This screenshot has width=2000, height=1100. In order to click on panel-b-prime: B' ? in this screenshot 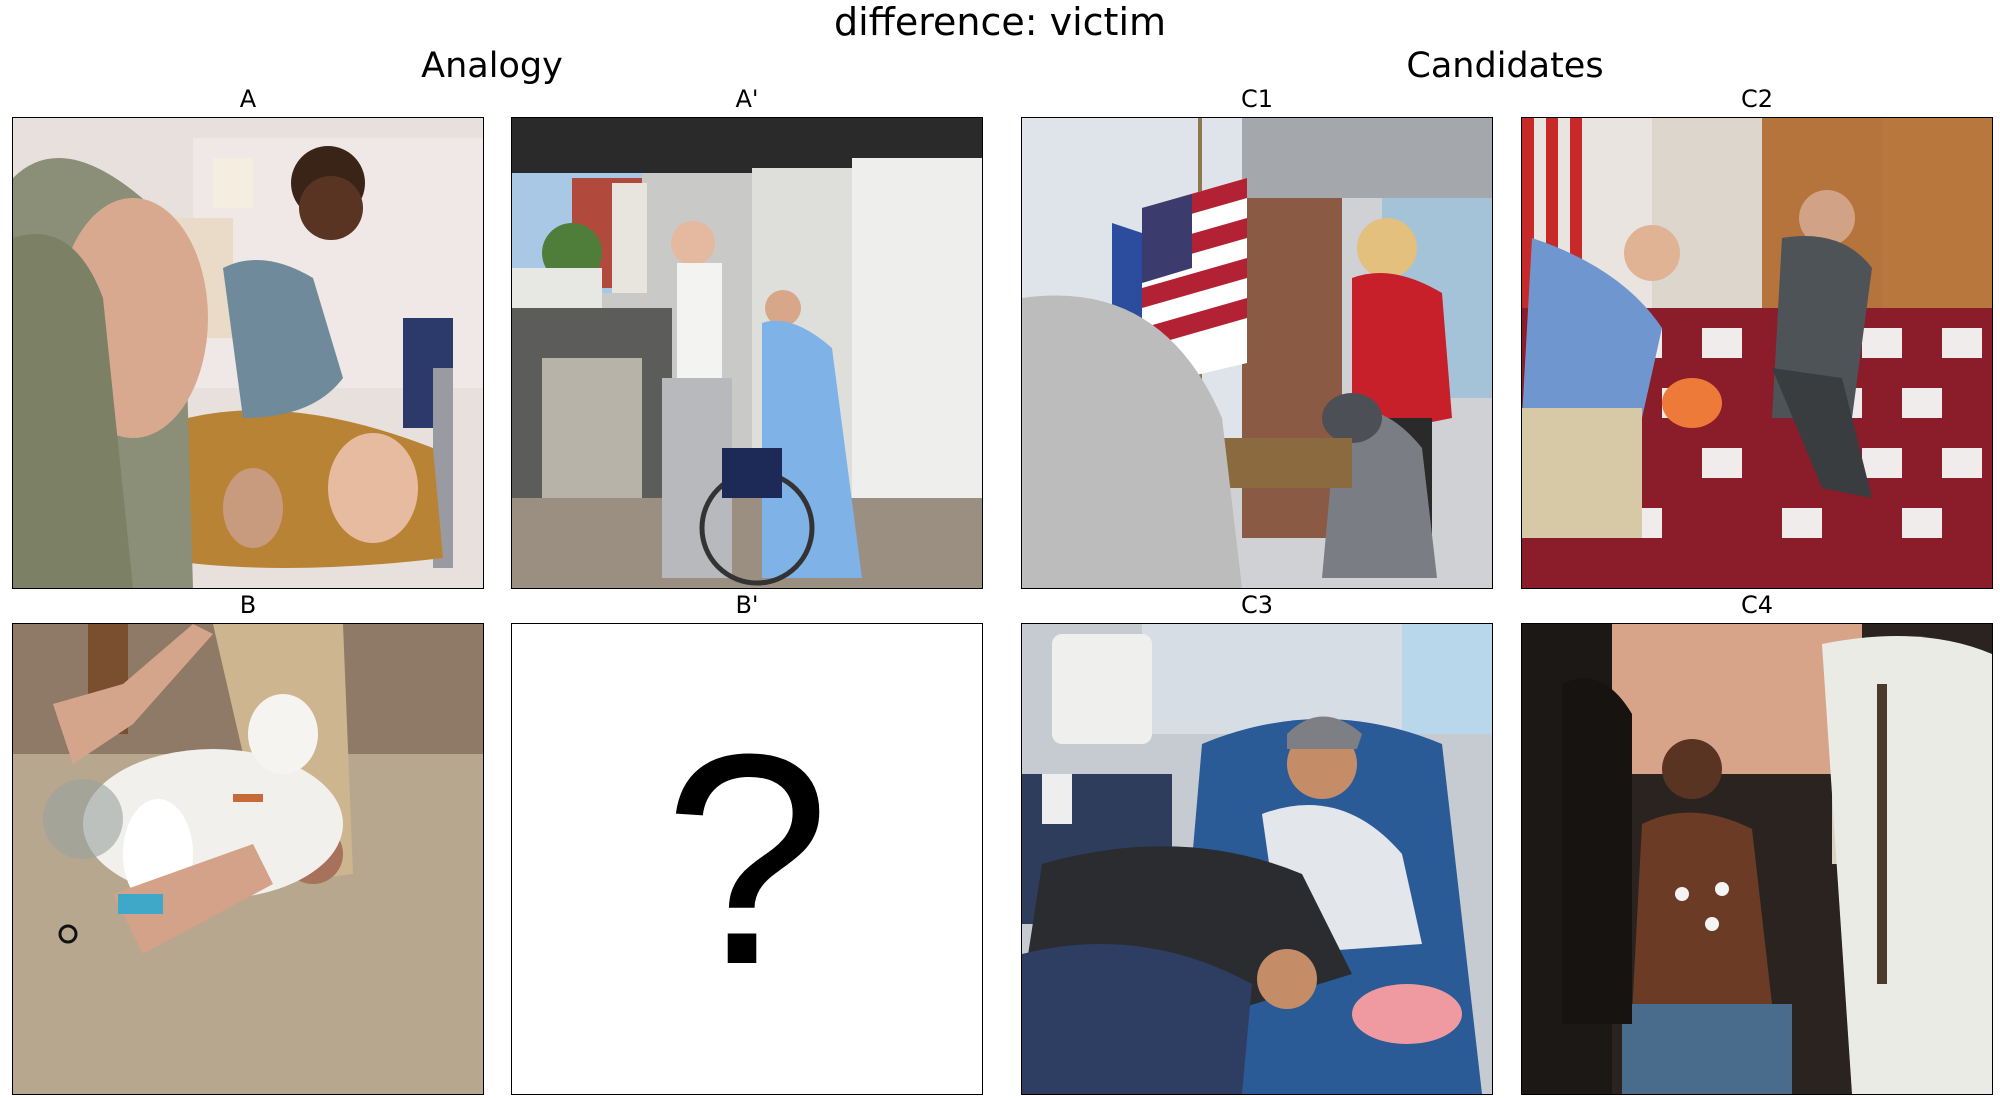, I will do `click(747, 843)`.